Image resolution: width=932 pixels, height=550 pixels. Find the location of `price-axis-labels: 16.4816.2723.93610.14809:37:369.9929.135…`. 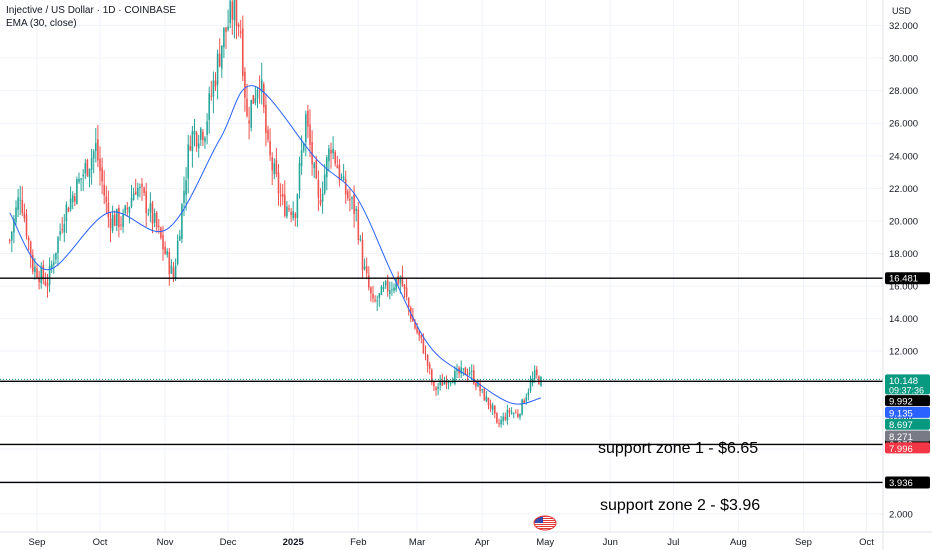

price-axis-labels: 16.4816.2723.93610.14809:37:369.9929.135… is located at coordinates (907, 380).